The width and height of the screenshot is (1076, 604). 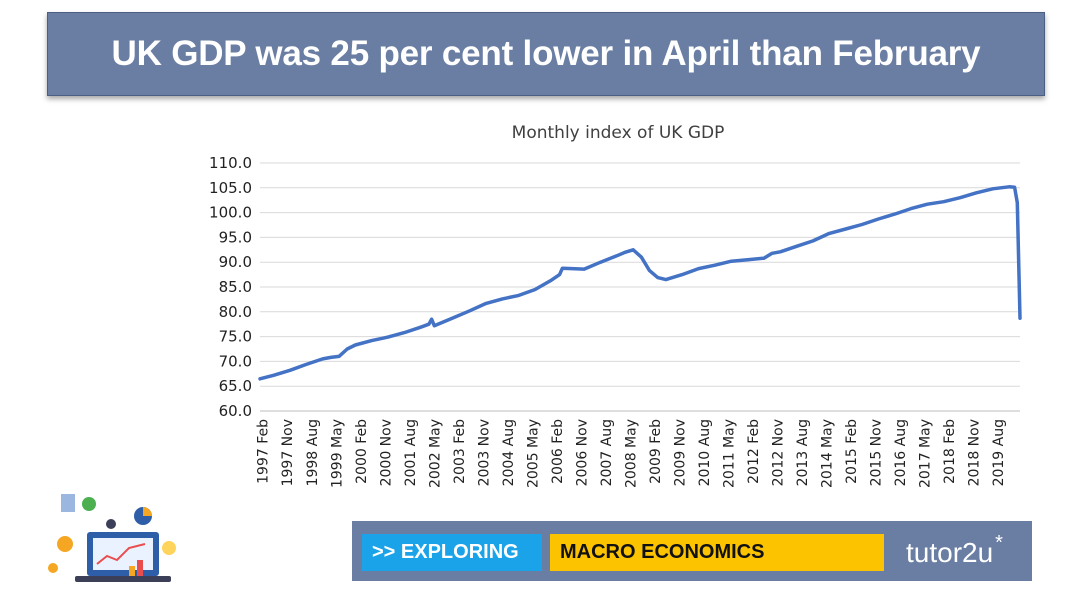 What do you see at coordinates (337, 453) in the screenshot?
I see `x-tick-label: 1999 May` at bounding box center [337, 453].